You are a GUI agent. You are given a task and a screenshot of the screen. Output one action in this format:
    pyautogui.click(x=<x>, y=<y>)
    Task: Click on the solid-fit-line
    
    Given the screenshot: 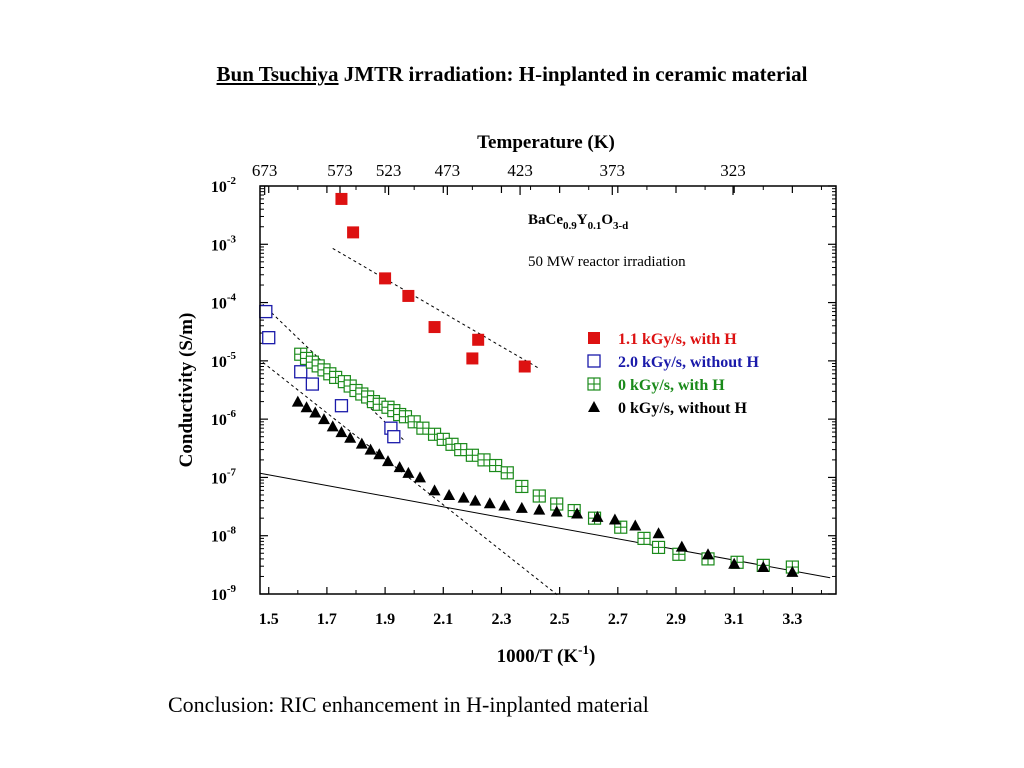 What is the action you would take?
    pyautogui.click(x=545, y=525)
    